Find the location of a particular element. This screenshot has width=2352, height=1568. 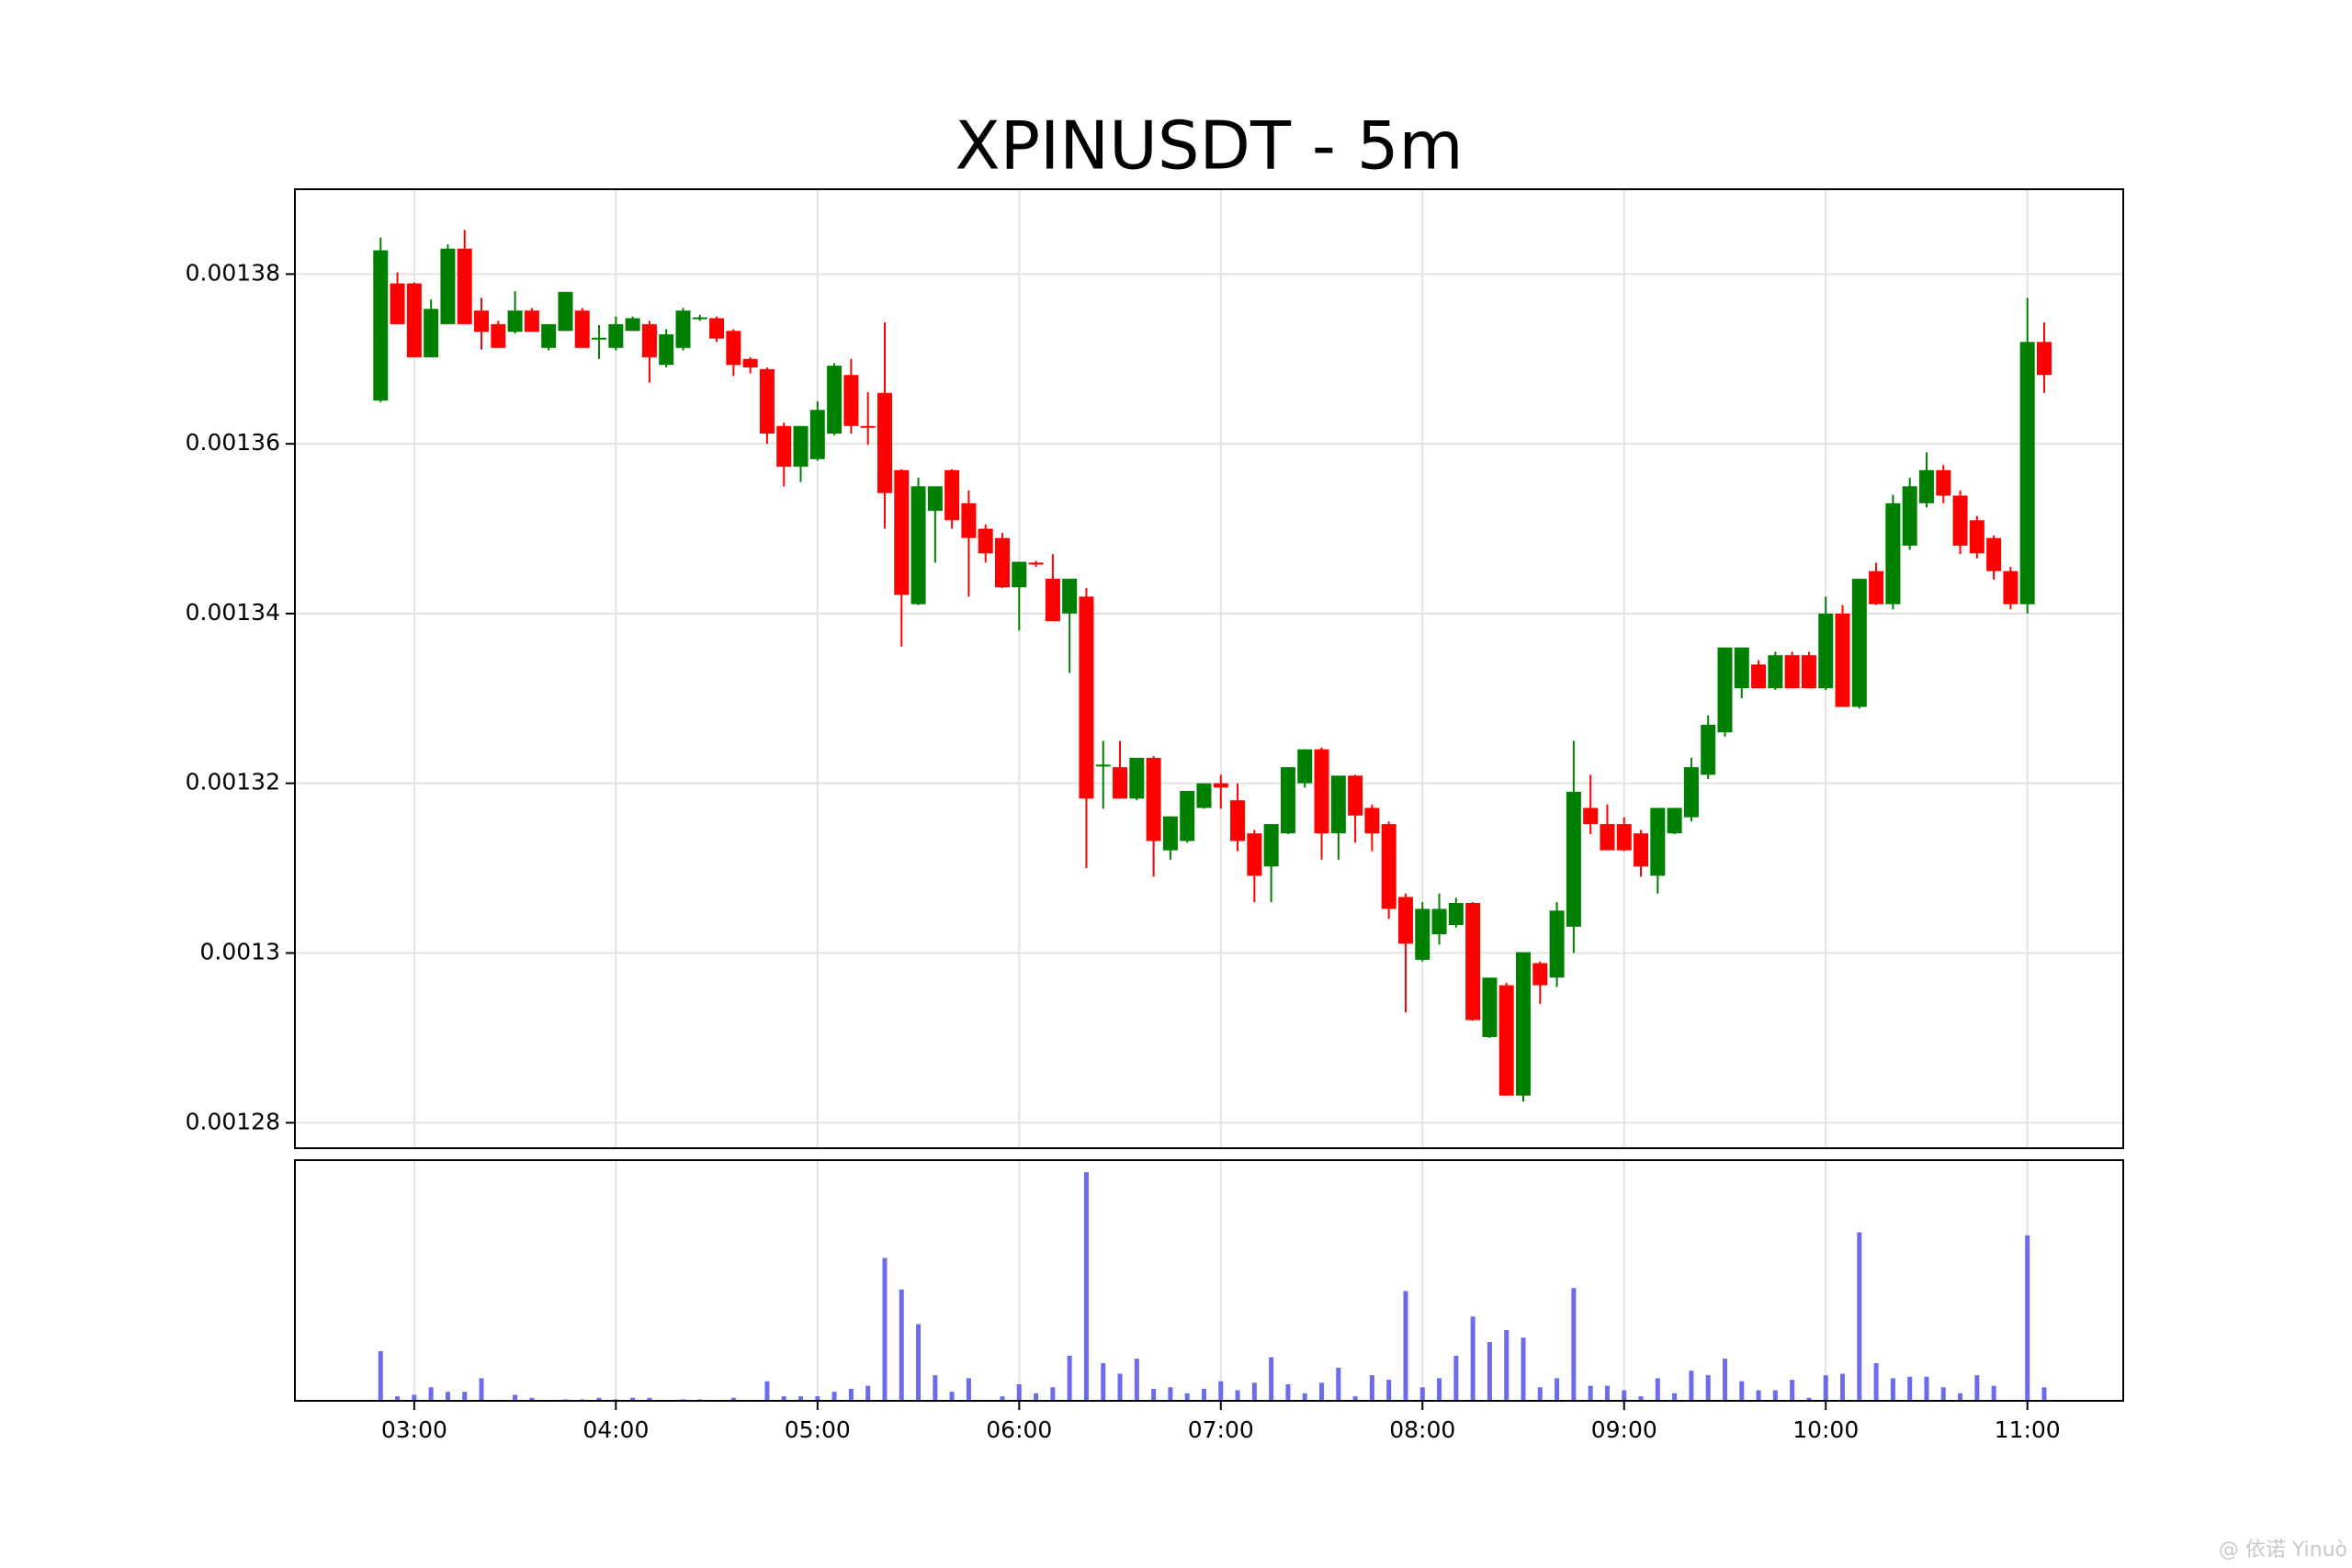

x-tick-label: 08:00 is located at coordinates (1422, 1429).